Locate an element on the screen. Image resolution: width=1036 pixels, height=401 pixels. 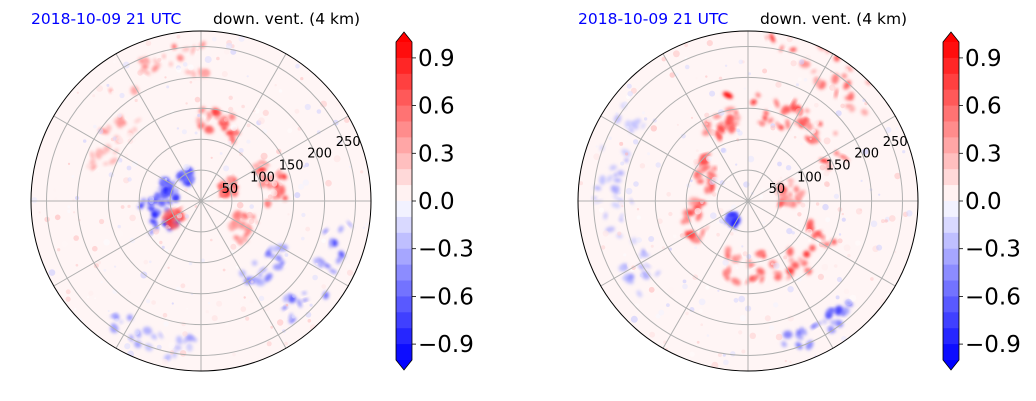
colorbar-tick-label: −0.9 is located at coordinates (993, 345).